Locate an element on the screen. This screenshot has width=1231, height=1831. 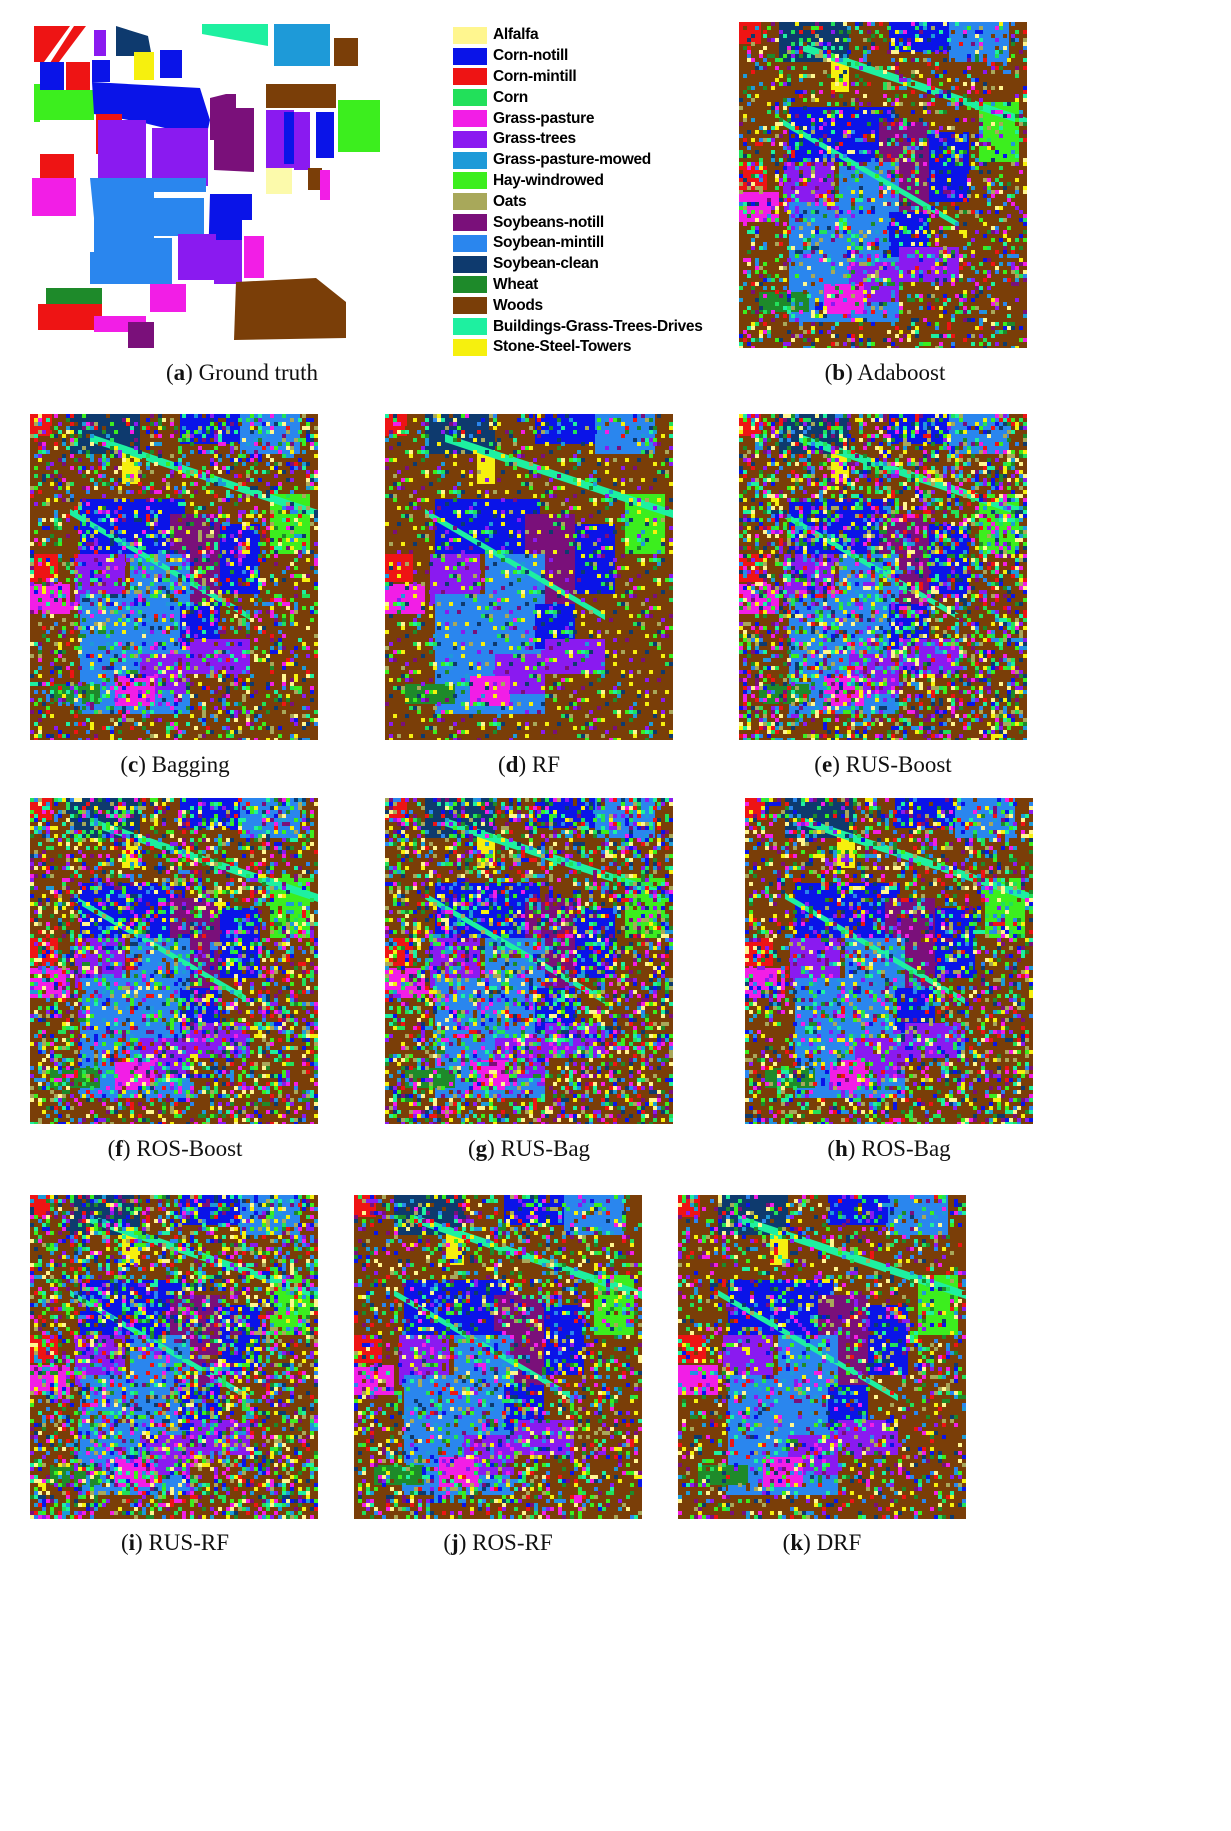
rus-boost-map is located at coordinates (883, 577).